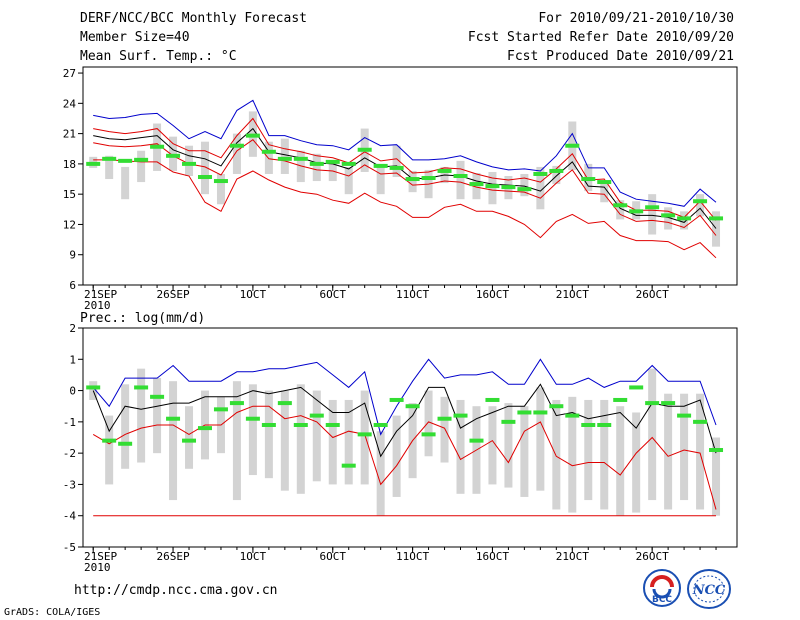 Image resolution: width=800 pixels, height=620 pixels. I want to click on prec-panel-title: Prec.: log(mm/d), so click(143, 318).